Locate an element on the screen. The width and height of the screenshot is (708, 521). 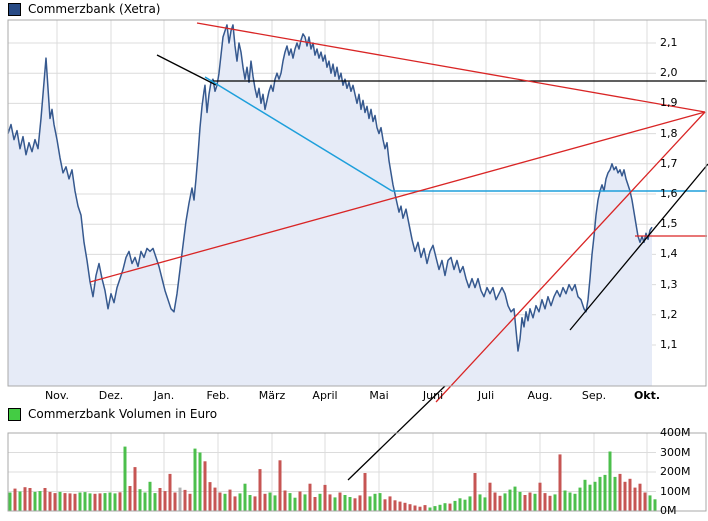
price-tick-label: 1,2 is located at coordinates (669, 314).